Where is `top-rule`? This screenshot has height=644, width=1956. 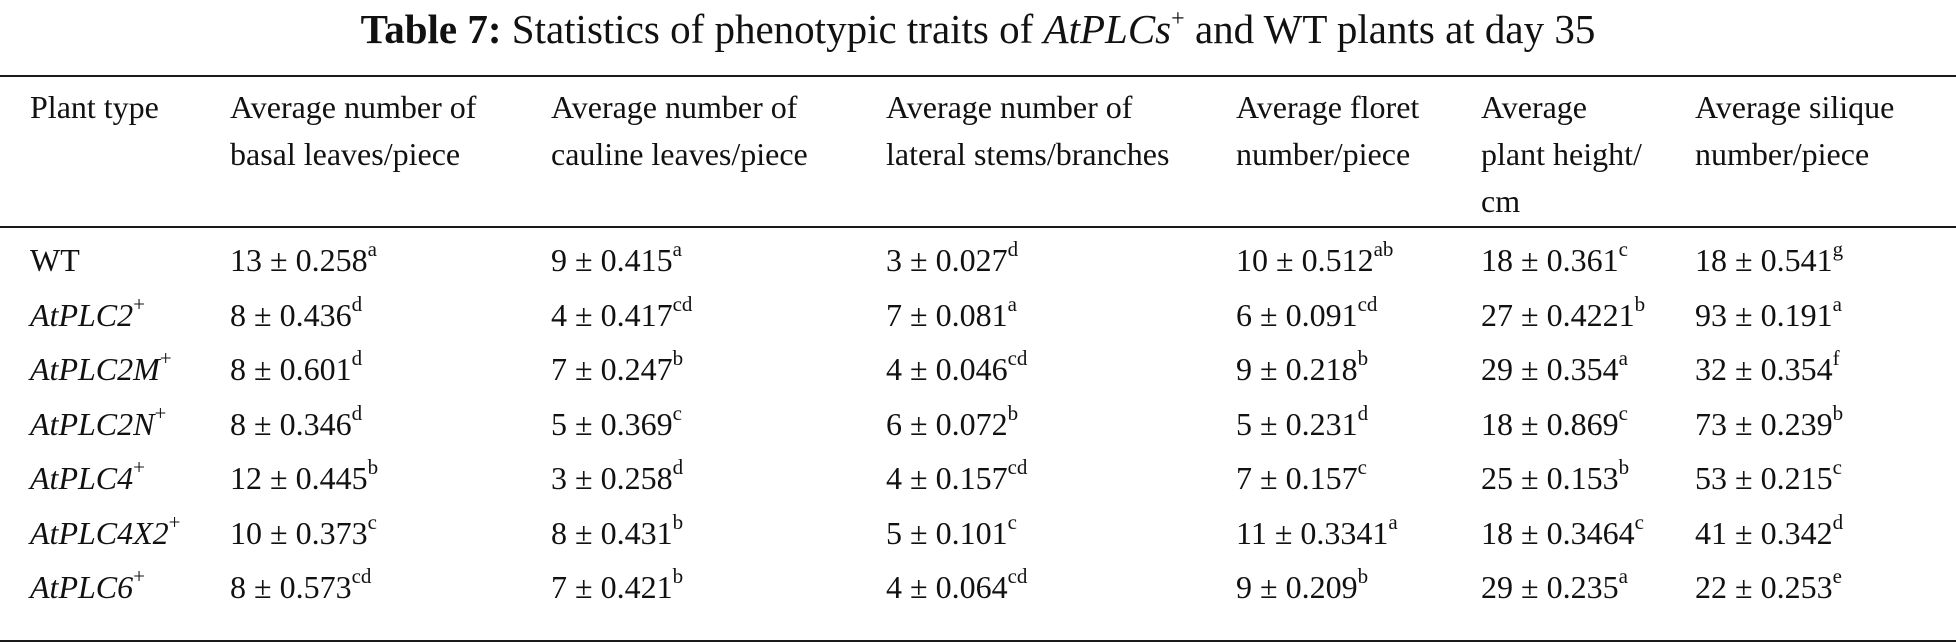 top-rule is located at coordinates (978, 76).